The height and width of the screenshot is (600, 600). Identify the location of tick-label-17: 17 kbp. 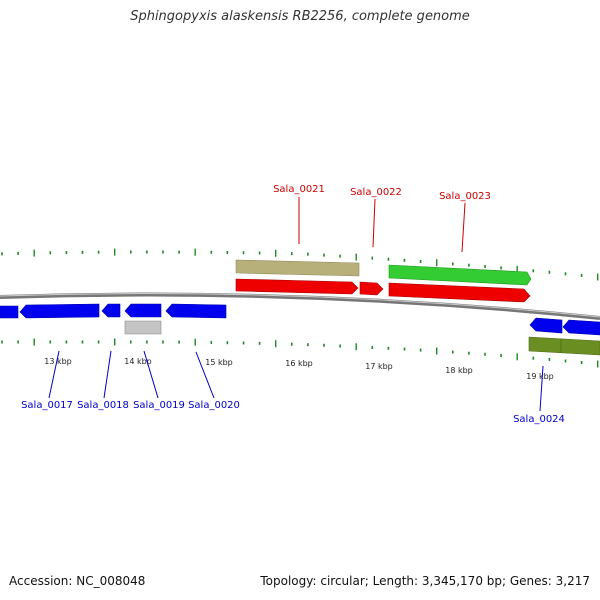
(379, 366).